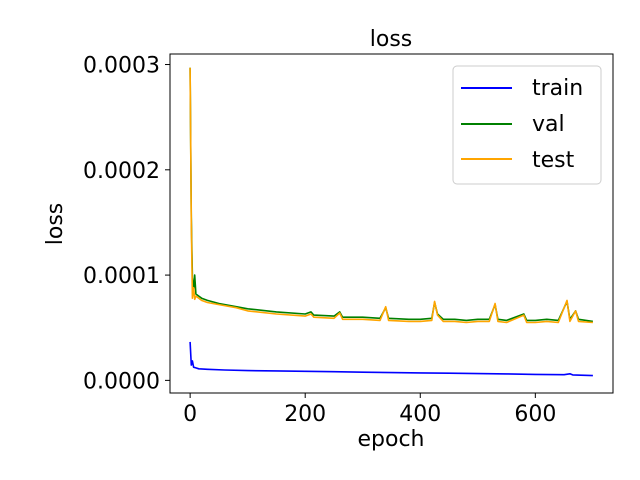  I want to click on legend: train val test, so click(527, 125).